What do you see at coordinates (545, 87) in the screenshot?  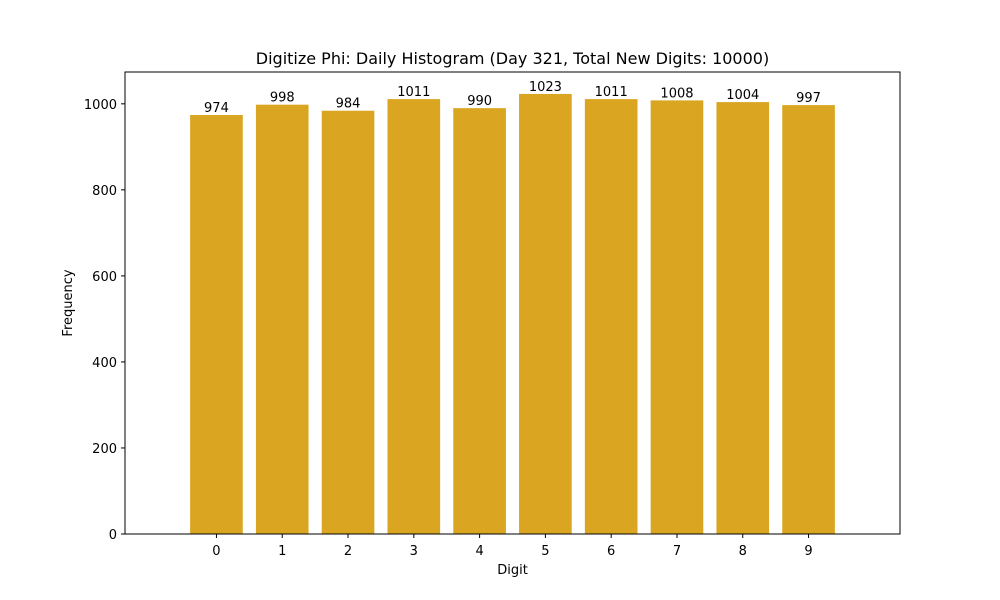 I see `data-label-digit-5: 1023` at bounding box center [545, 87].